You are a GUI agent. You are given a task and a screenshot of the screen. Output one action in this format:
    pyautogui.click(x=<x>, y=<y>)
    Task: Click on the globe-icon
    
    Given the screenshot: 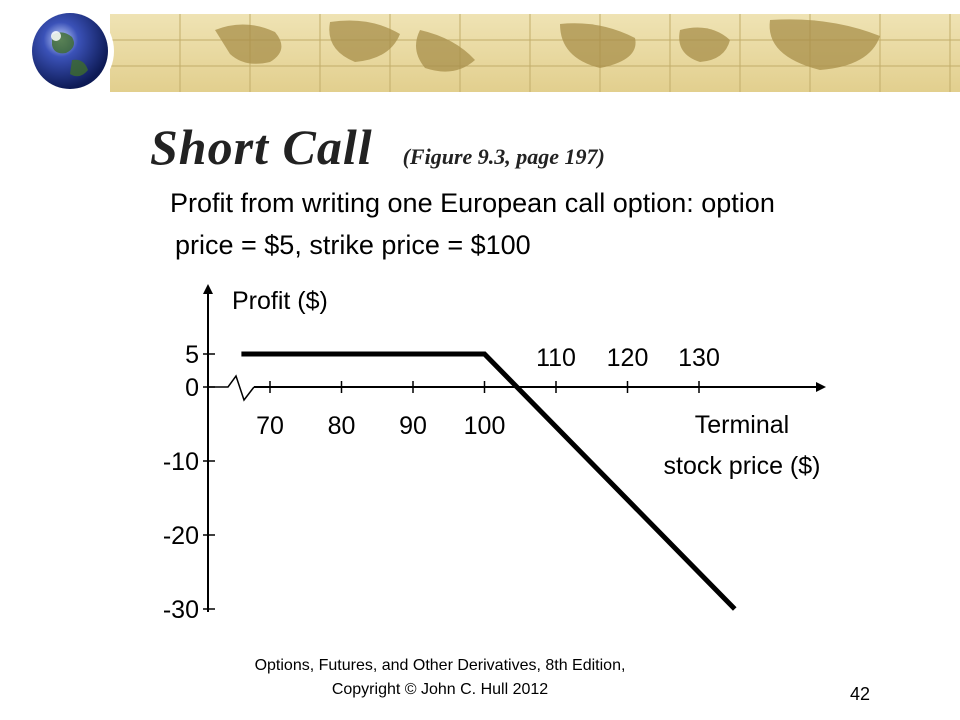 What is the action you would take?
    pyautogui.click(x=70, y=51)
    